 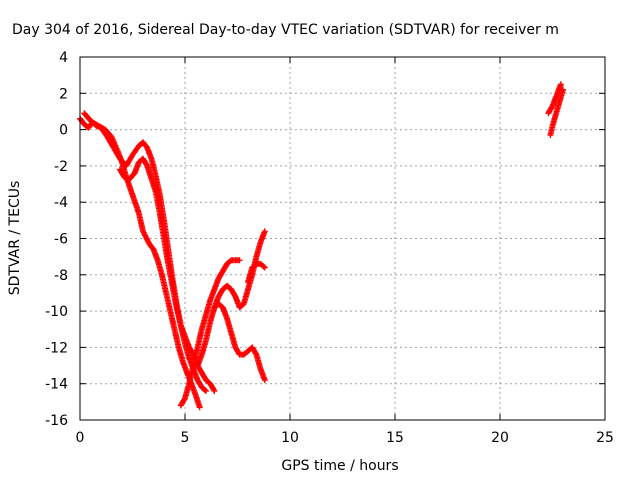 What do you see at coordinates (605, 438) in the screenshot?
I see `x-tick-label: 25` at bounding box center [605, 438].